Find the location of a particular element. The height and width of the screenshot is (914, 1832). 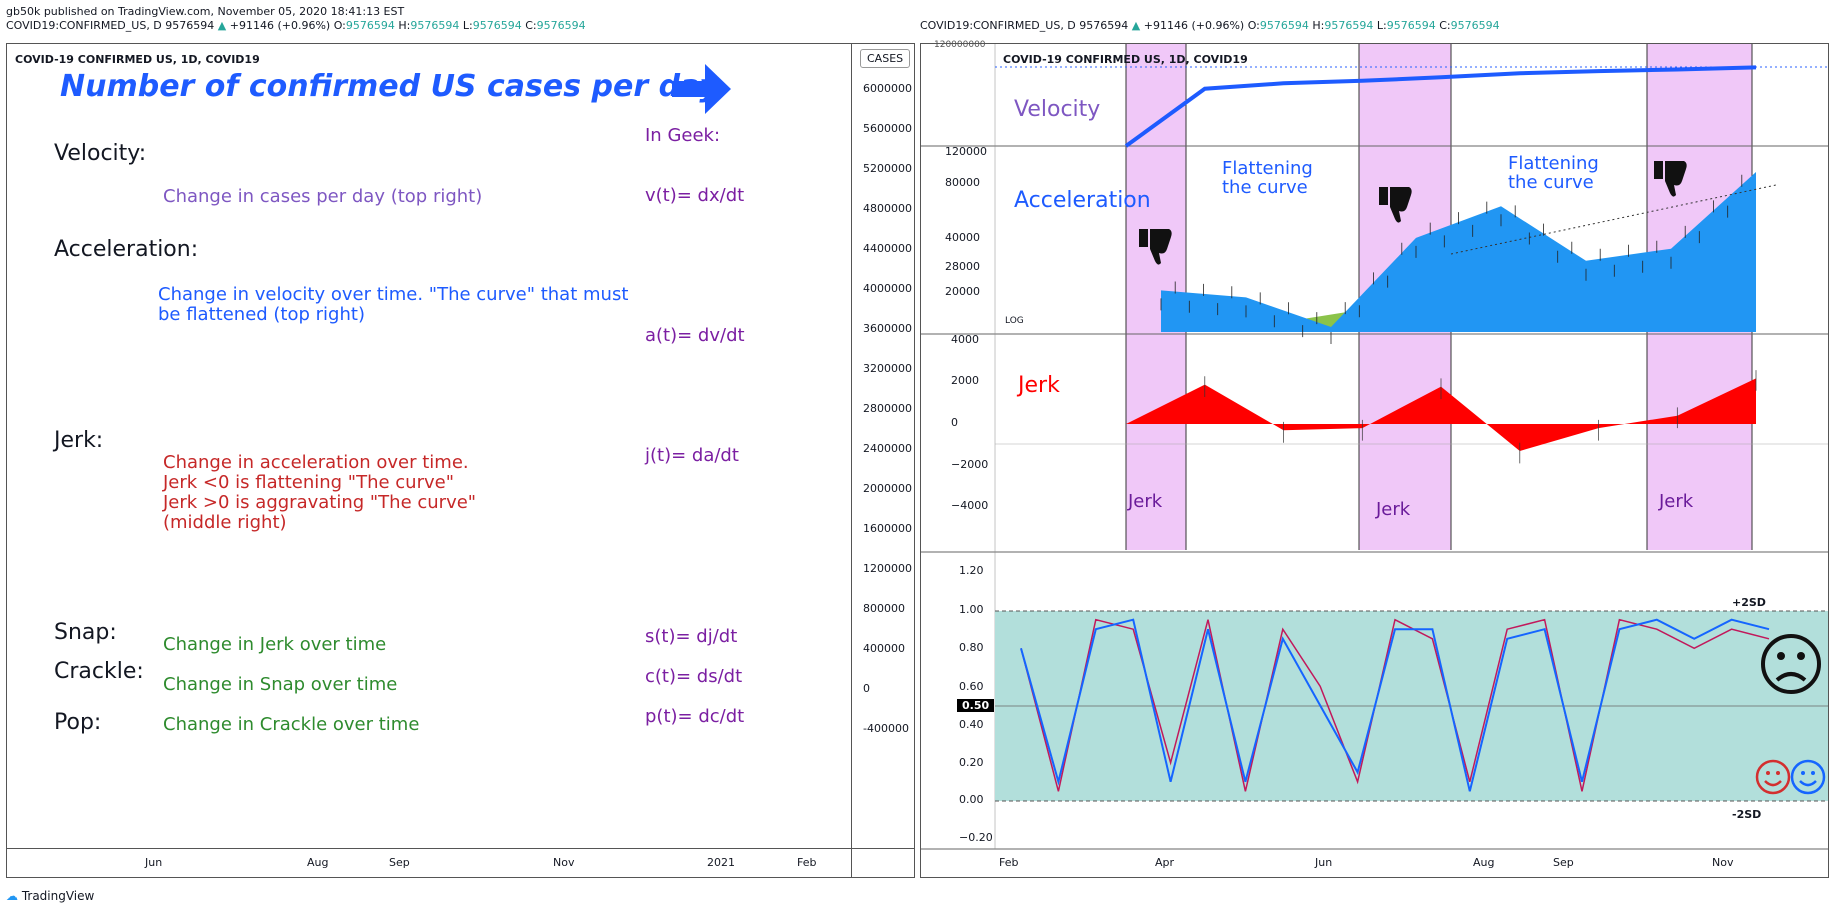

brand-name: TradingView is located at coordinates (58, 896).